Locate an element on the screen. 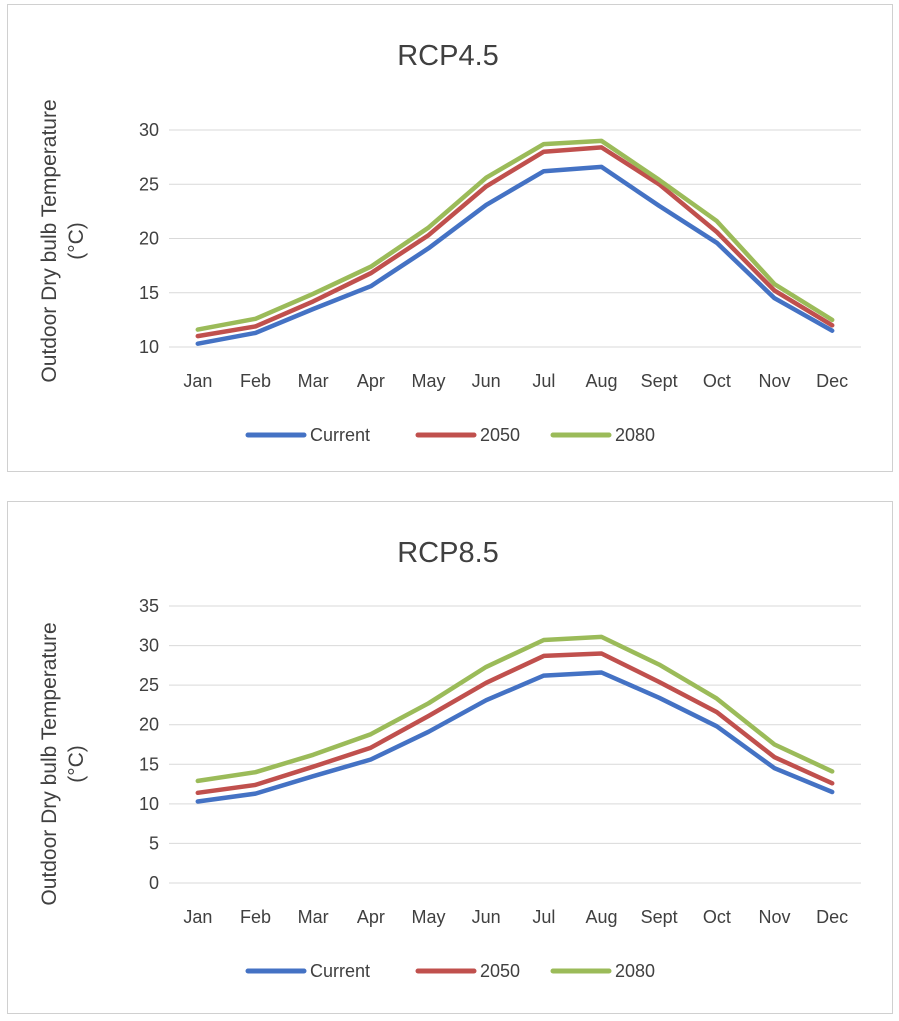 The width and height of the screenshot is (899, 1021). chart-title: RCP8.5 is located at coordinates (448, 553).